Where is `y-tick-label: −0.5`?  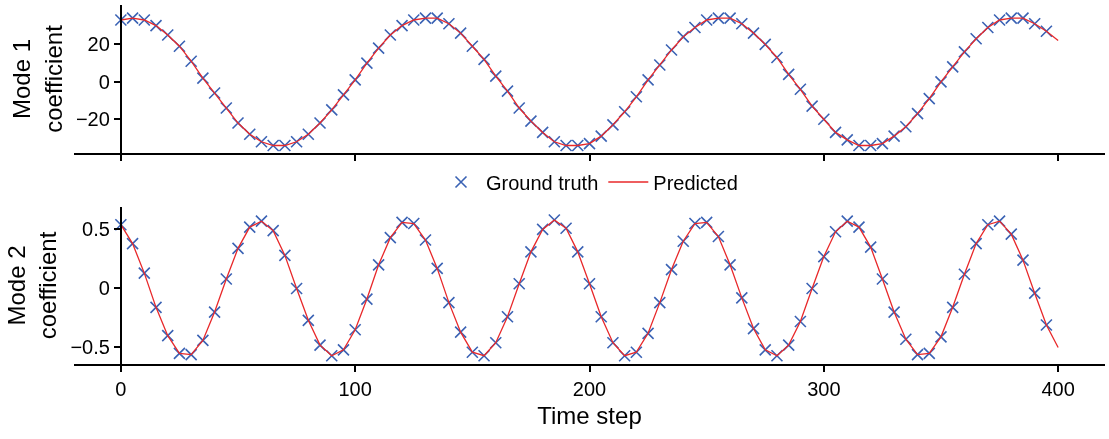
y-tick-label: −0.5 is located at coordinates (90, 347).